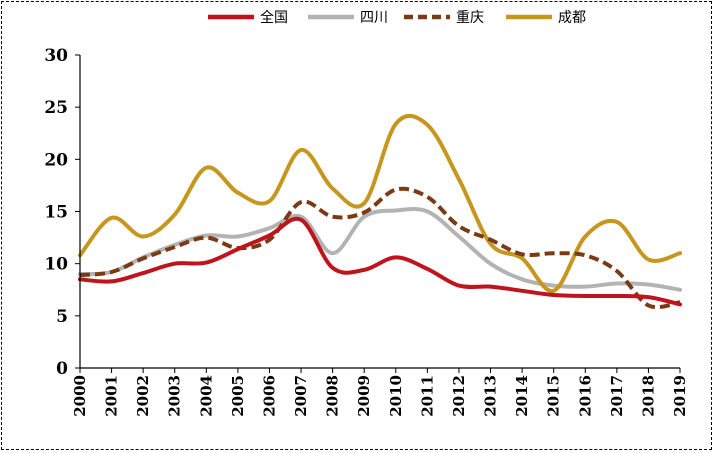 The width and height of the screenshot is (715, 453). What do you see at coordinates (301, 396) in the screenshot?
I see `x-tick-label: 2007` at bounding box center [301, 396].